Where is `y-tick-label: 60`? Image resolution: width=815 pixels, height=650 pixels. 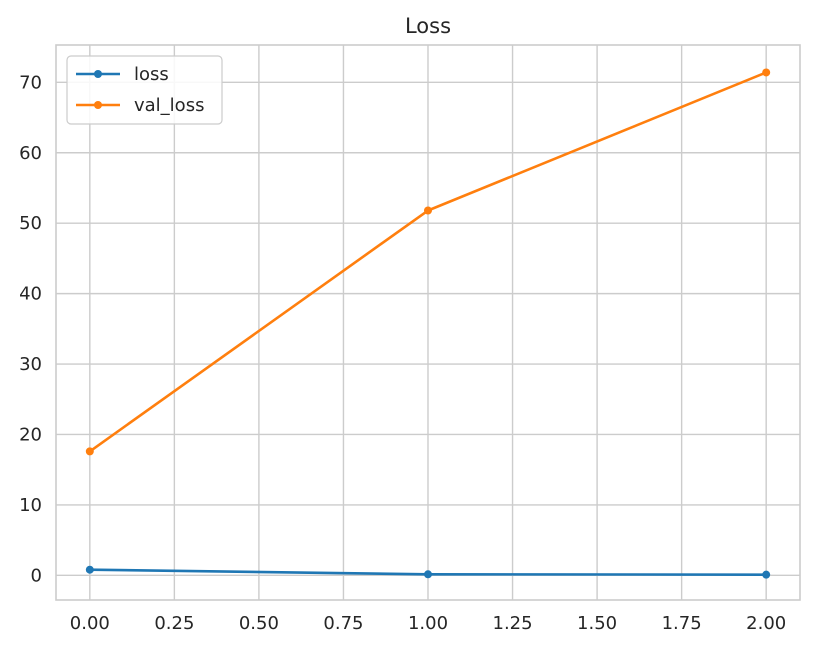 y-tick-label: 60 is located at coordinates (30, 153).